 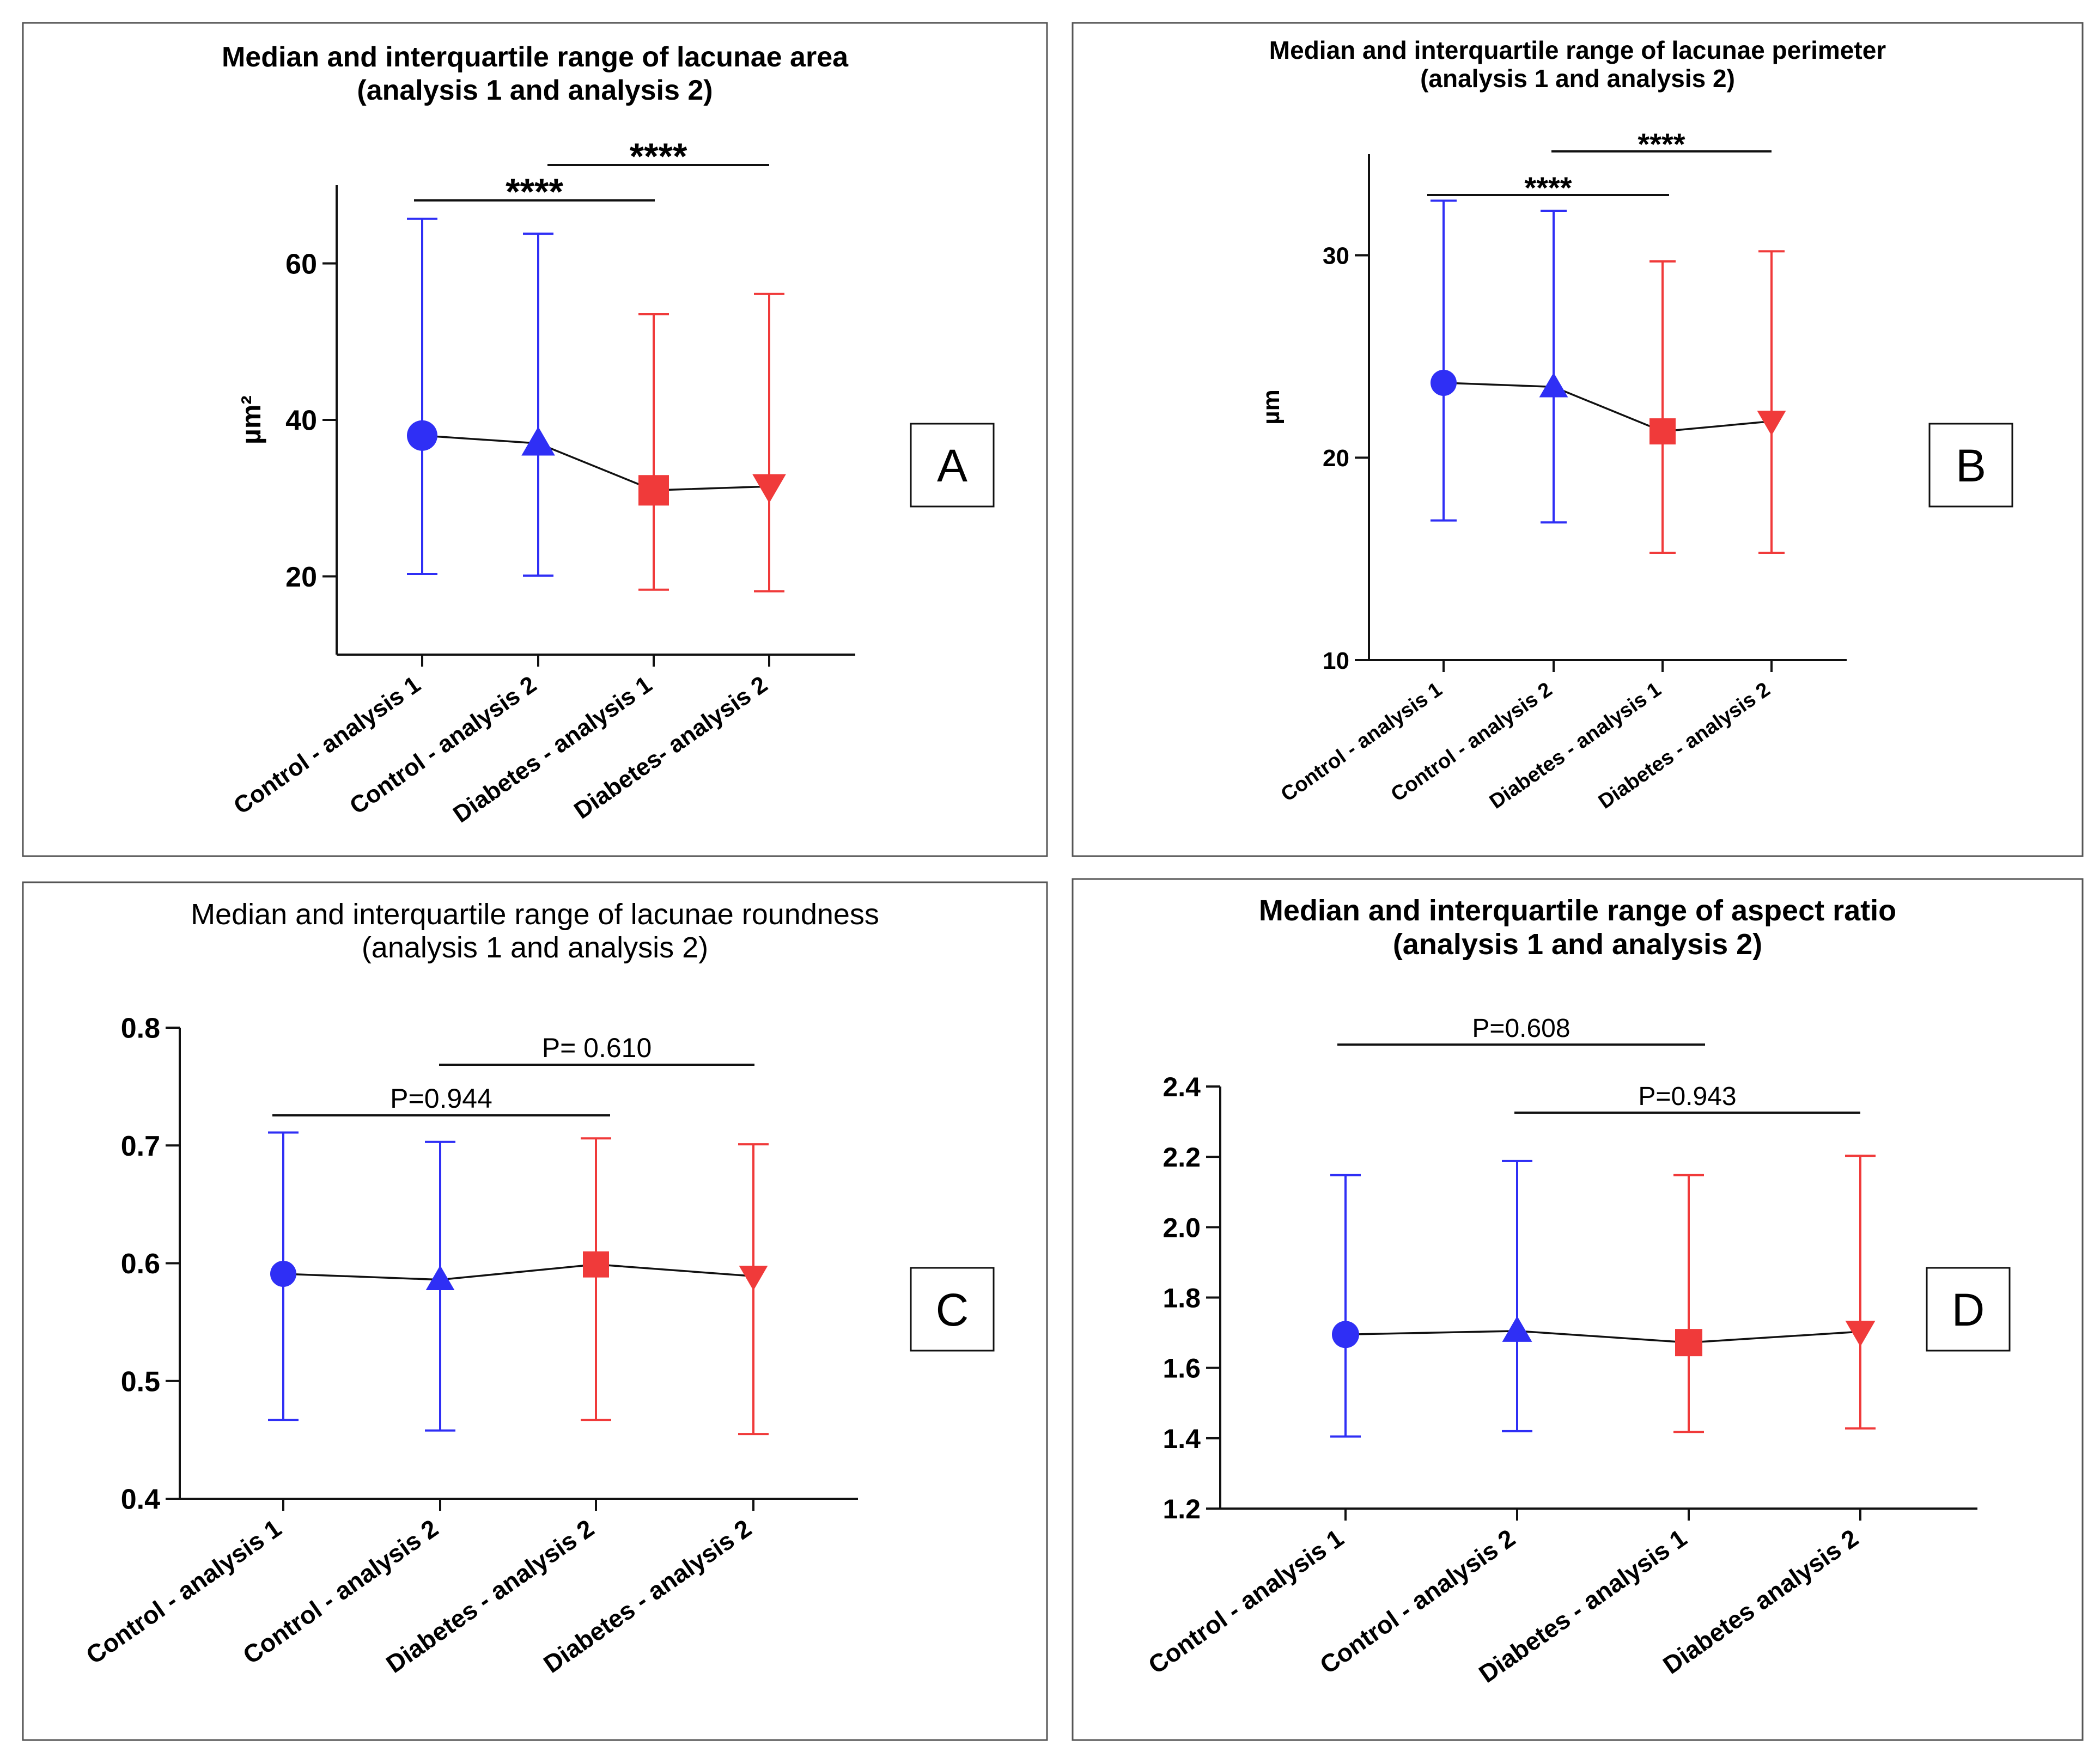 I want to click on y-tick-label: 60, so click(x=301, y=264).